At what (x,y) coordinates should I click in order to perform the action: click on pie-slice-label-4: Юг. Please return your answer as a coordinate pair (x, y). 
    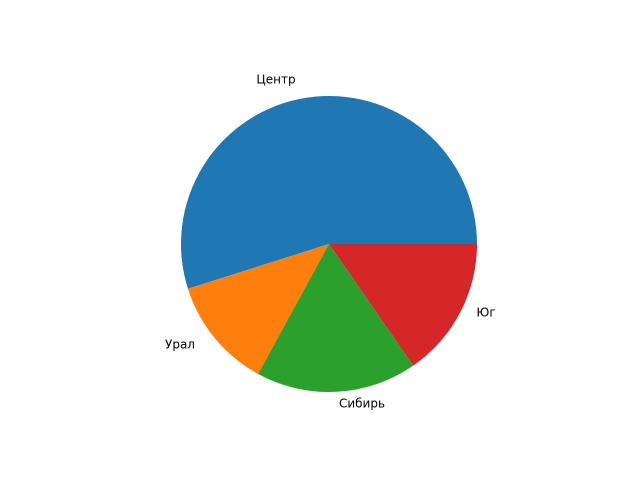
    Looking at the image, I should click on (486, 312).